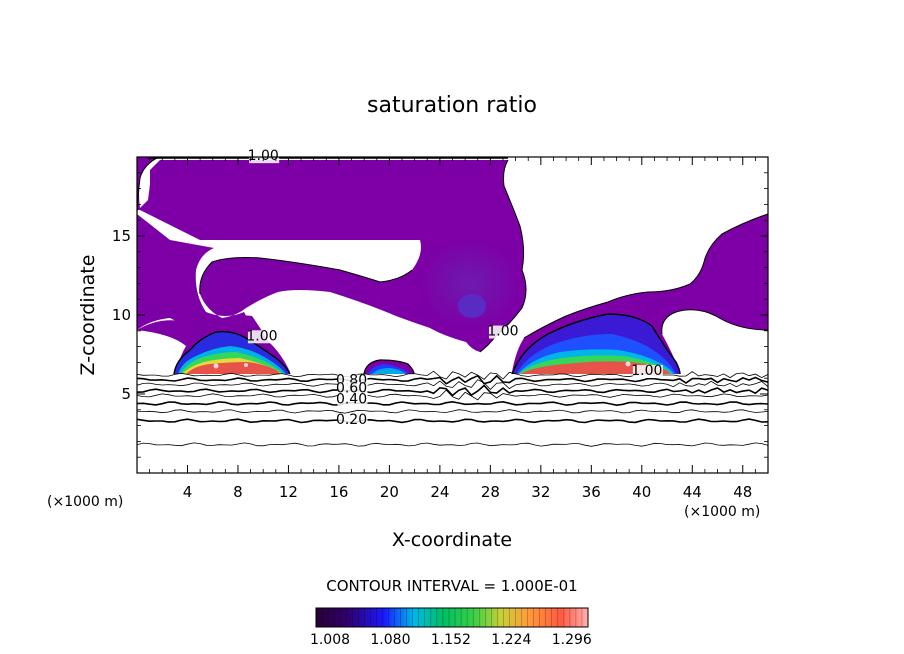 This screenshot has height=654, width=904. I want to click on contour-line-0.2, so click(452, 421).